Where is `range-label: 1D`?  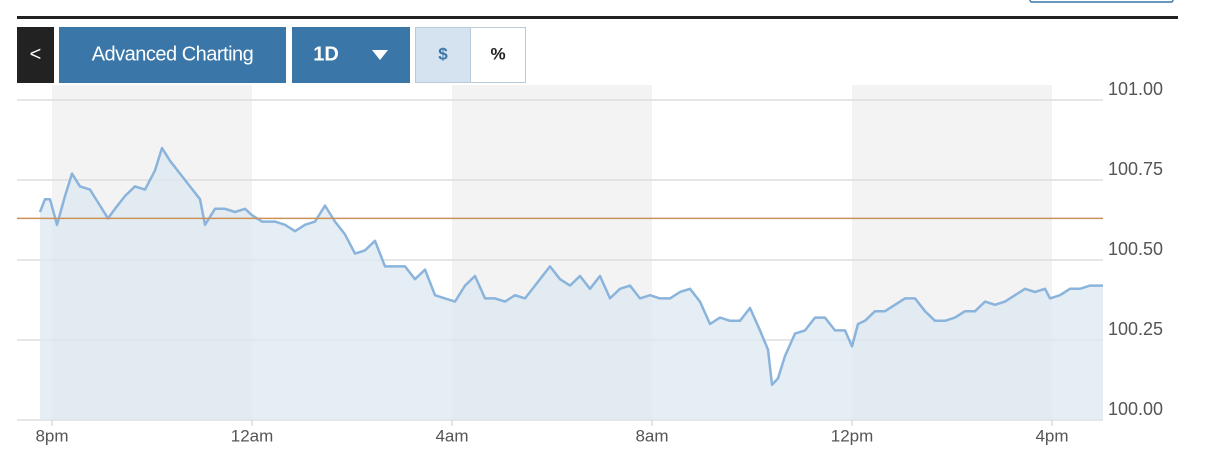 range-label: 1D is located at coordinates (326, 54).